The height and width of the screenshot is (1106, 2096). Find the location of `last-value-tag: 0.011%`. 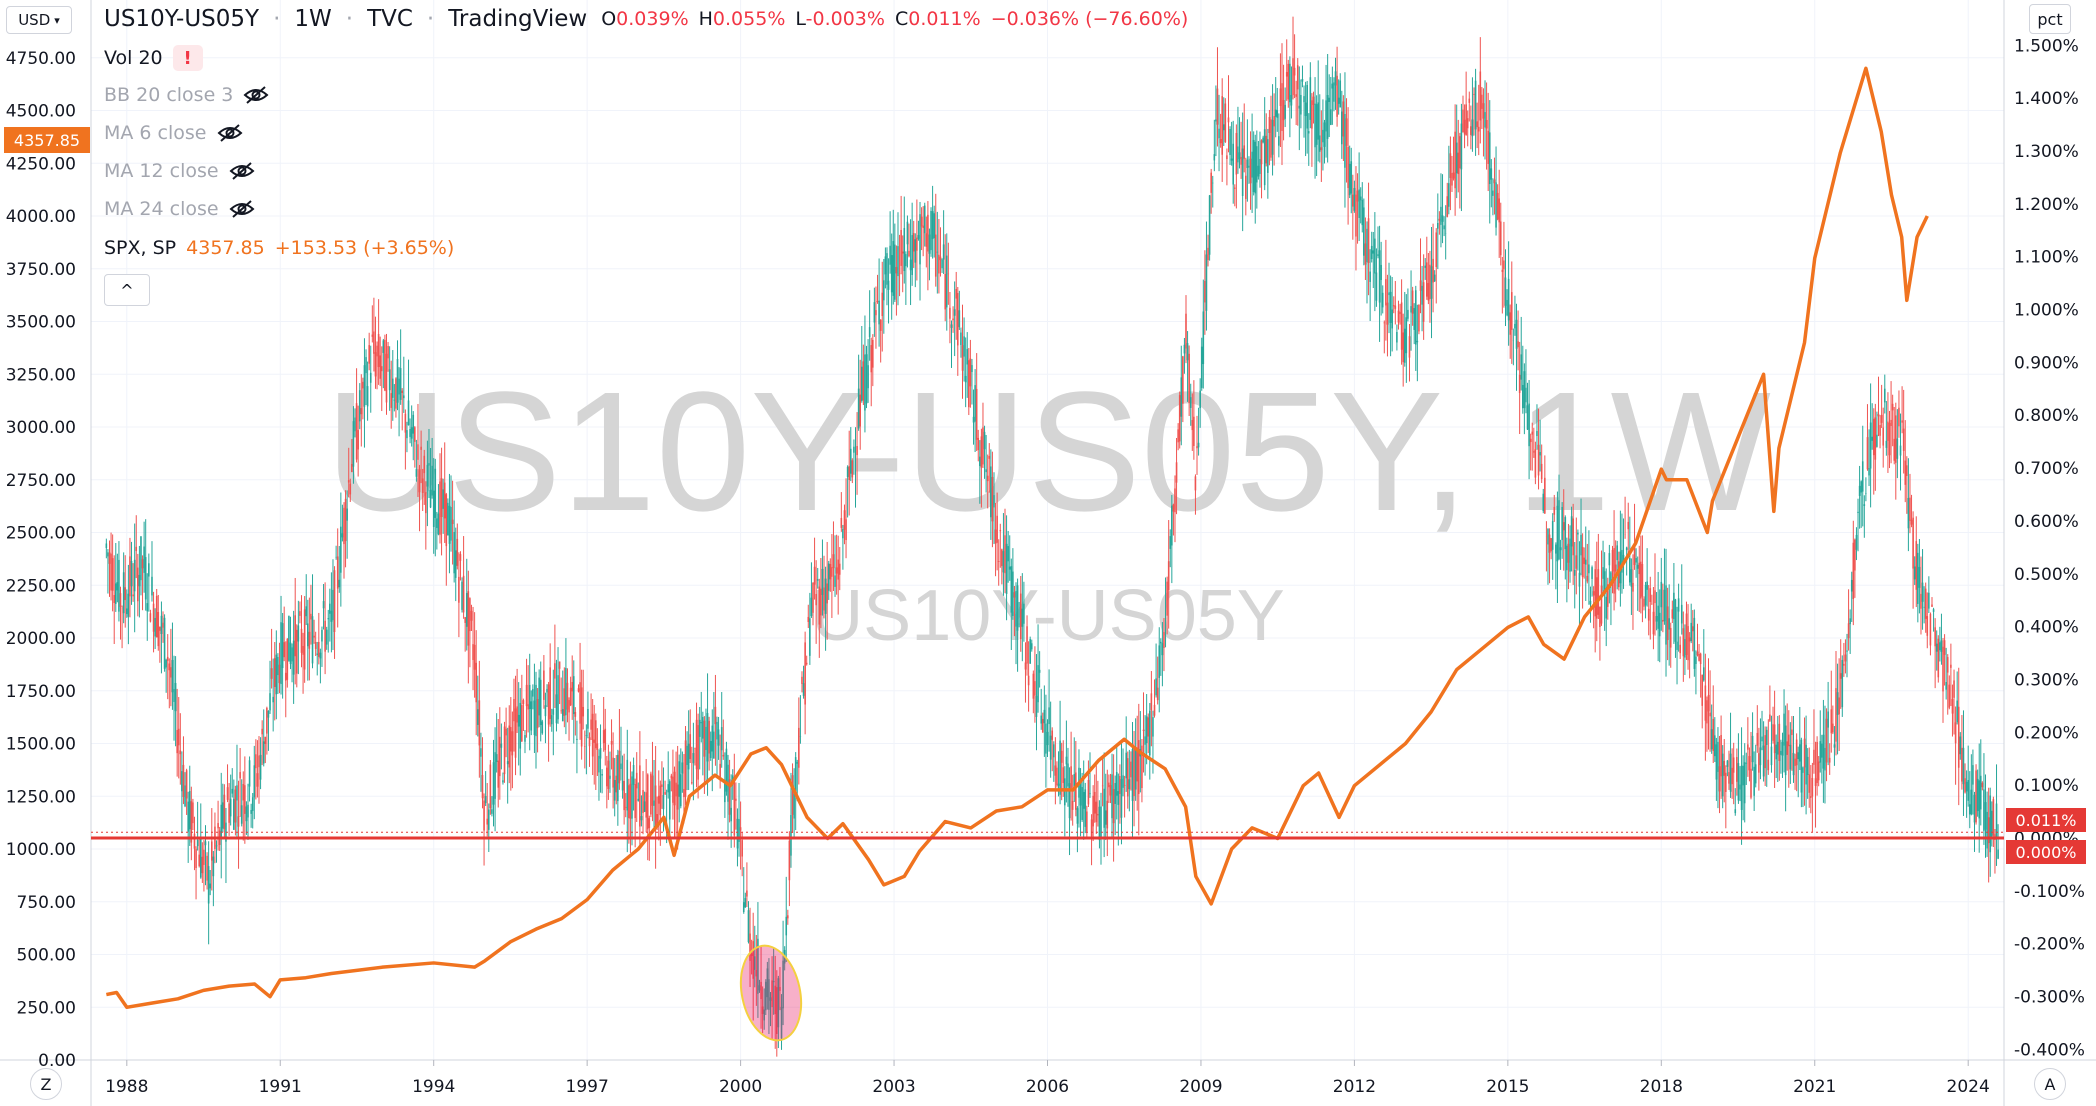

last-value-tag: 0.011% is located at coordinates (2046, 820).